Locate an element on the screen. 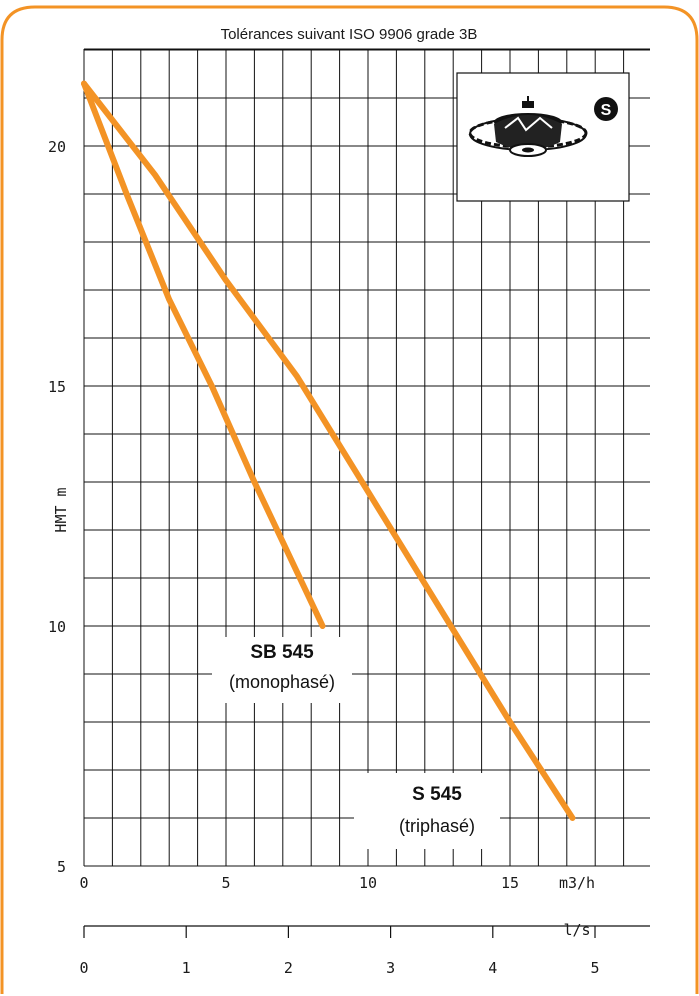 This screenshot has height=996, width=699. x-tick-label: 15 is located at coordinates (510, 883).